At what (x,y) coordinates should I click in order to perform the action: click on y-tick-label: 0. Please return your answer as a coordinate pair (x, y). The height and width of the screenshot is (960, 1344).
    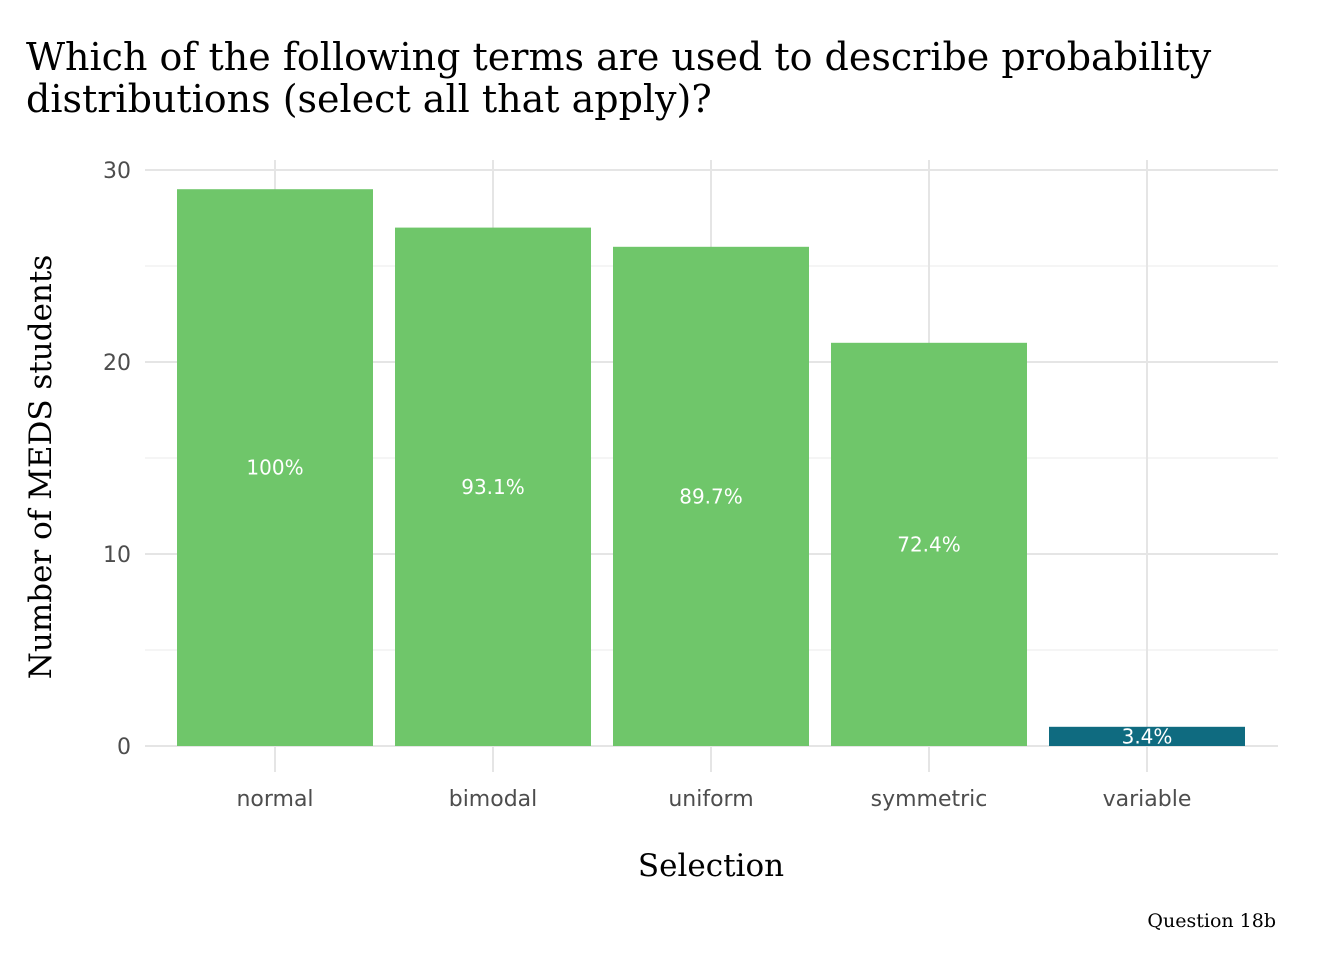
    Looking at the image, I should click on (124, 747).